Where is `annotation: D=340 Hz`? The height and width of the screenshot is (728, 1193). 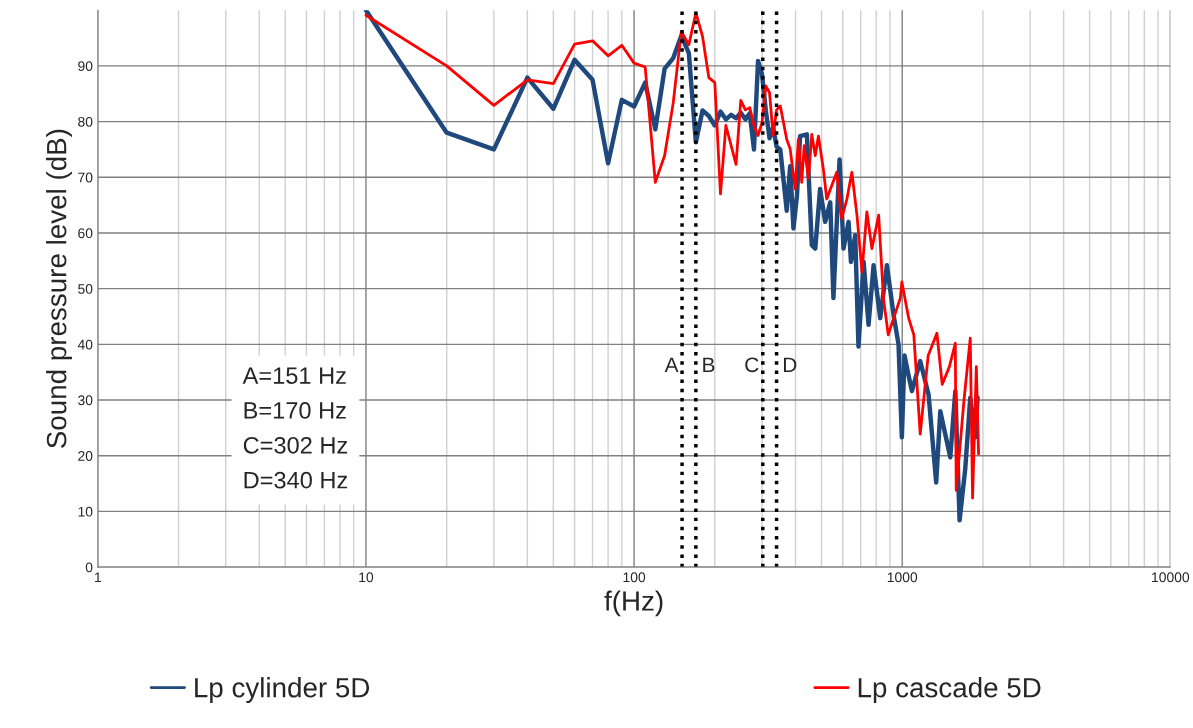 annotation: D=340 Hz is located at coordinates (296, 480).